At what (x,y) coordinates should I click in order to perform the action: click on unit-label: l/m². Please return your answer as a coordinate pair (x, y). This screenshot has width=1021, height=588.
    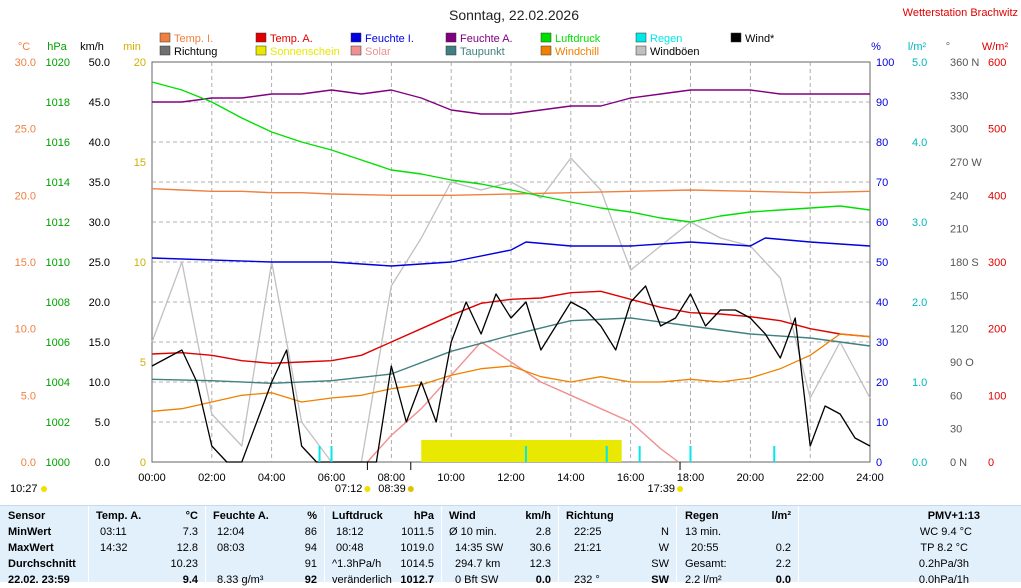
    Looking at the image, I should click on (917, 47).